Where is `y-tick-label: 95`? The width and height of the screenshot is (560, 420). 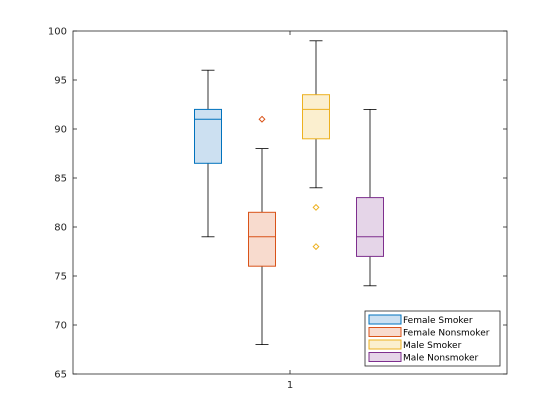 y-tick-label: 95 is located at coordinates (60, 81).